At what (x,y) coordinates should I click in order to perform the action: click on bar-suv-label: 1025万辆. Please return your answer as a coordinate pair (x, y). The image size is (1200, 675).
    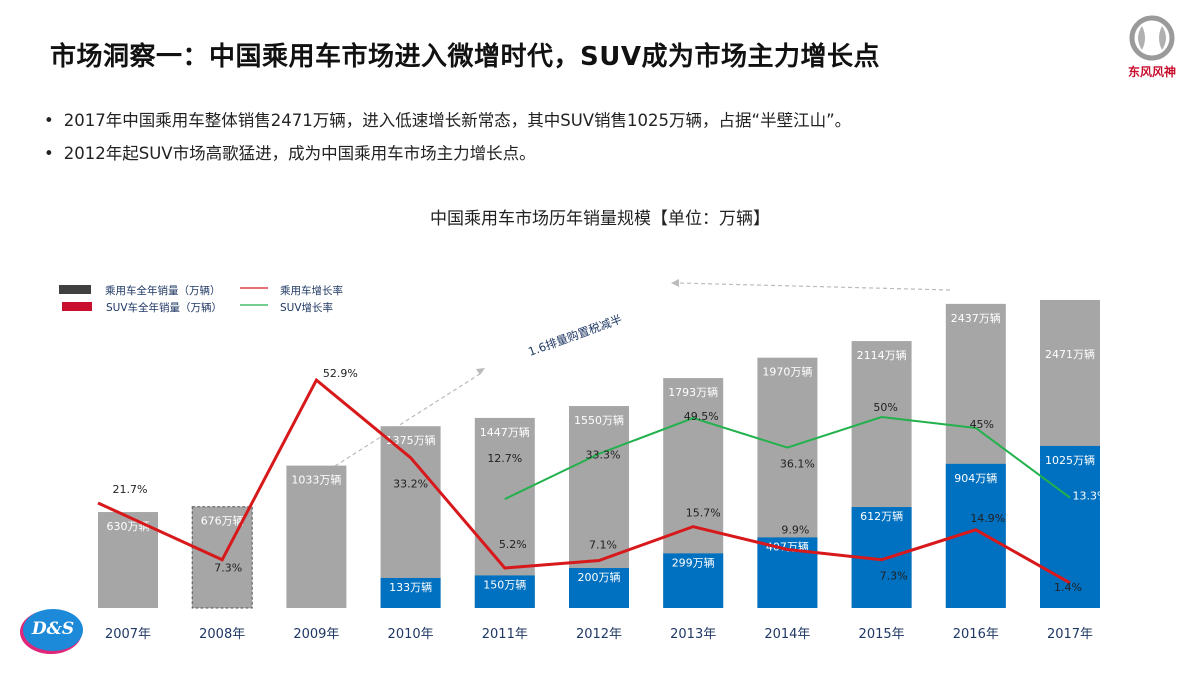
    Looking at the image, I should click on (1070, 460).